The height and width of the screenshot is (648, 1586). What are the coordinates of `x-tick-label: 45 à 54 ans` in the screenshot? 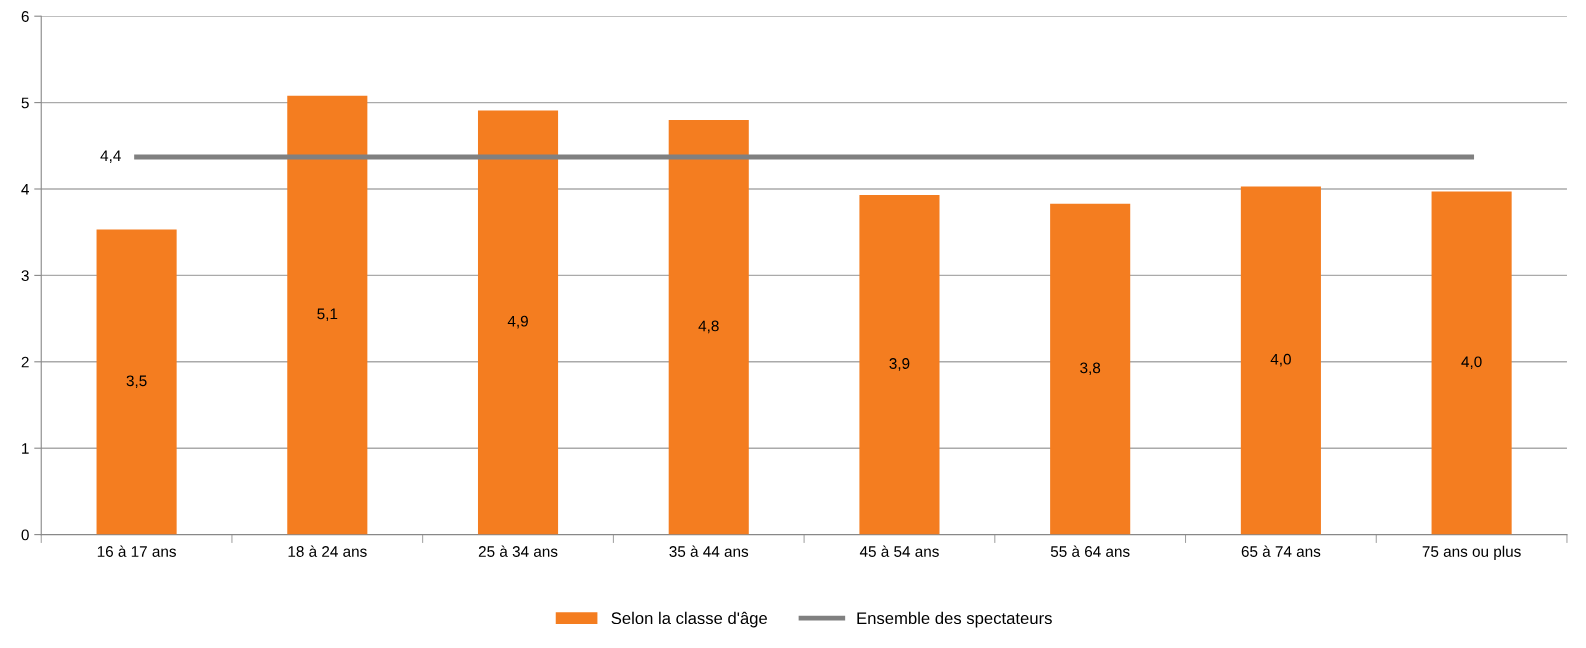 It's located at (899, 551).